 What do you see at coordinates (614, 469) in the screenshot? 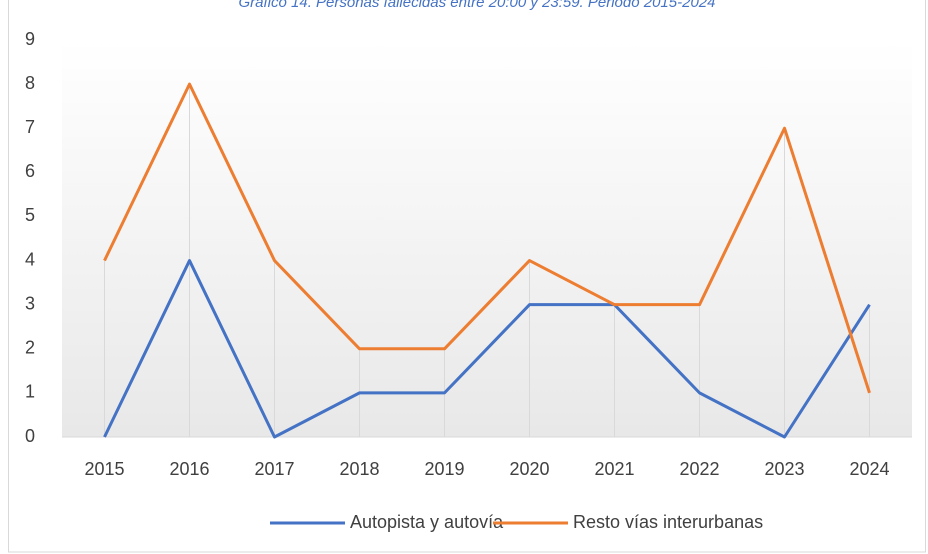
I see `x-tick-label: 2021` at bounding box center [614, 469].